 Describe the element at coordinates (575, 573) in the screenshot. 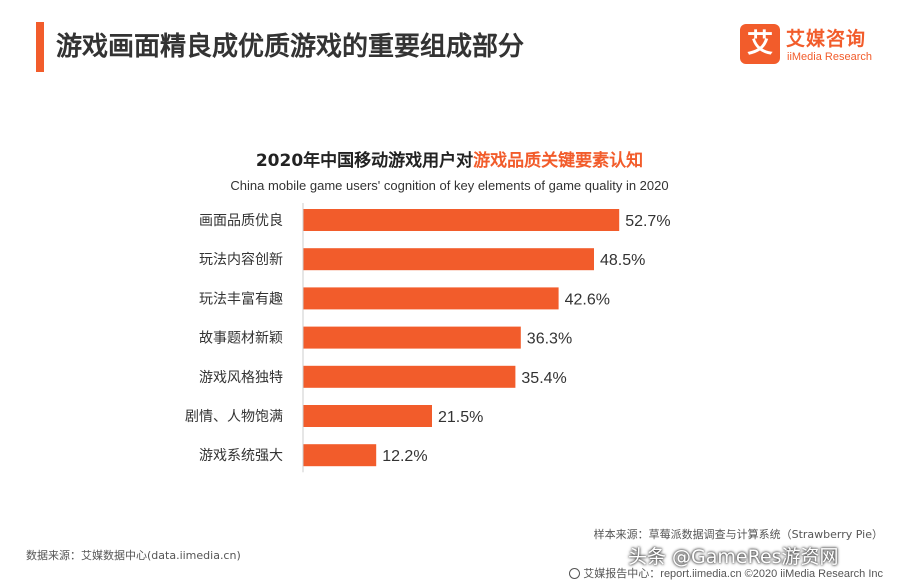

I see `report-center-icon` at that location.